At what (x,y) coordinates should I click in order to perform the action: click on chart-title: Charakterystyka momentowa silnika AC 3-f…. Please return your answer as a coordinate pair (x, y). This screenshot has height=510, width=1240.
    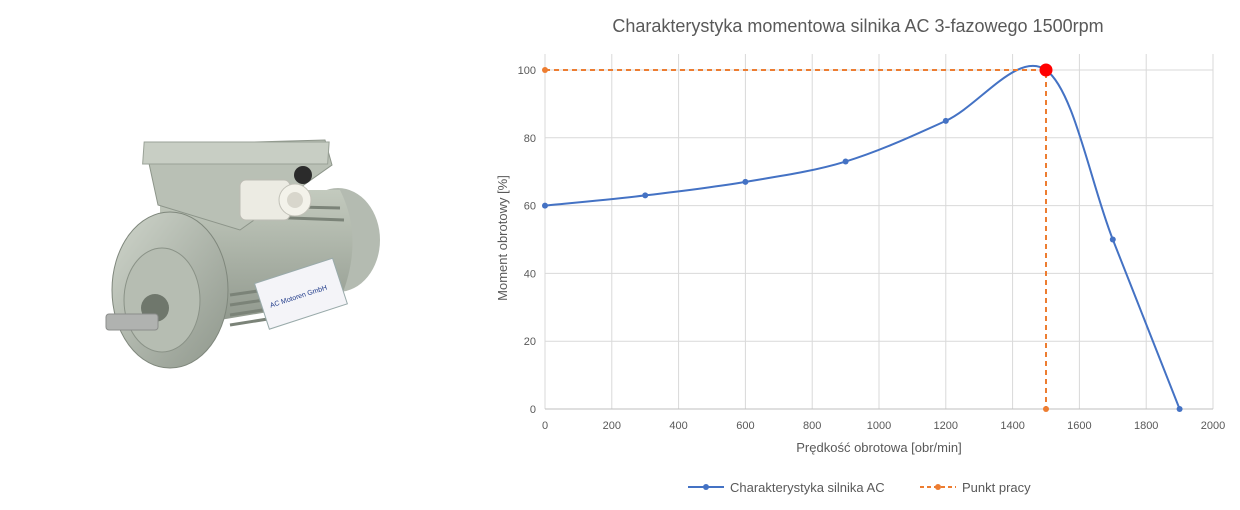
    Looking at the image, I should click on (857, 26).